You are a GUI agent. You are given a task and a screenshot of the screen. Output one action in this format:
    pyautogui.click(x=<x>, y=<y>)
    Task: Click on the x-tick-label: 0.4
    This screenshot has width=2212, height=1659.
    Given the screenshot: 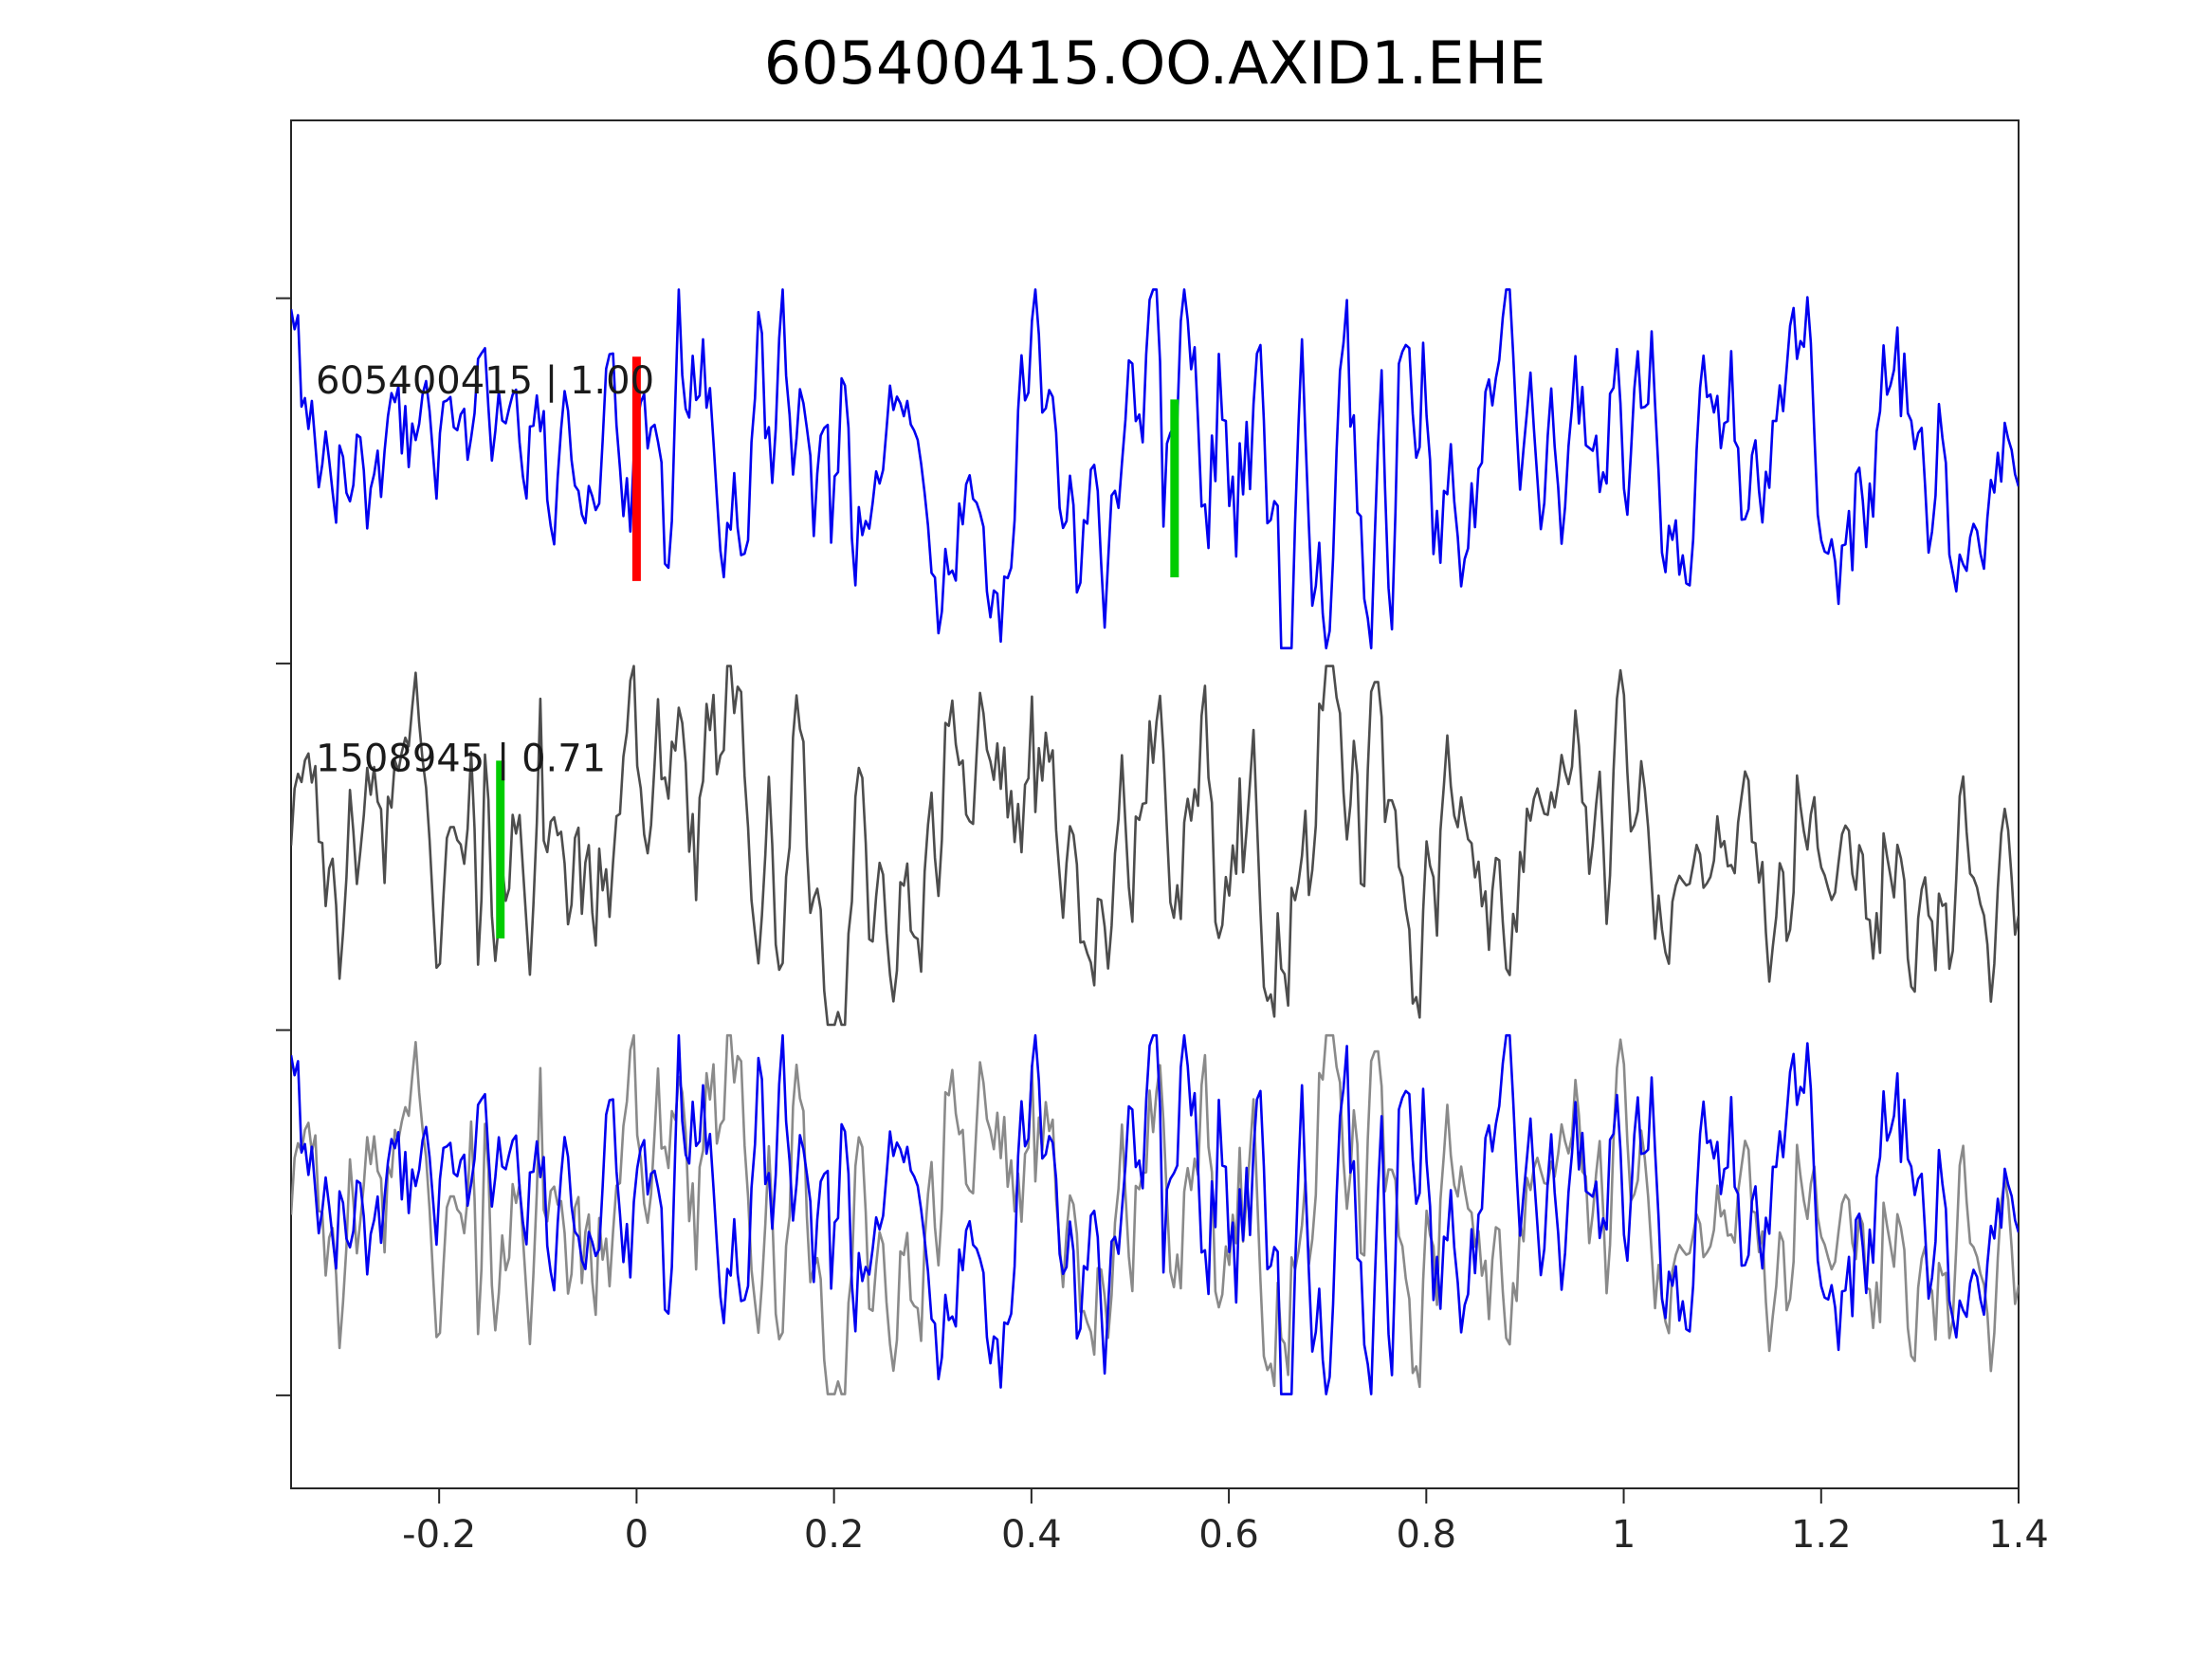 What is the action you would take?
    pyautogui.click(x=1031, y=1535)
    